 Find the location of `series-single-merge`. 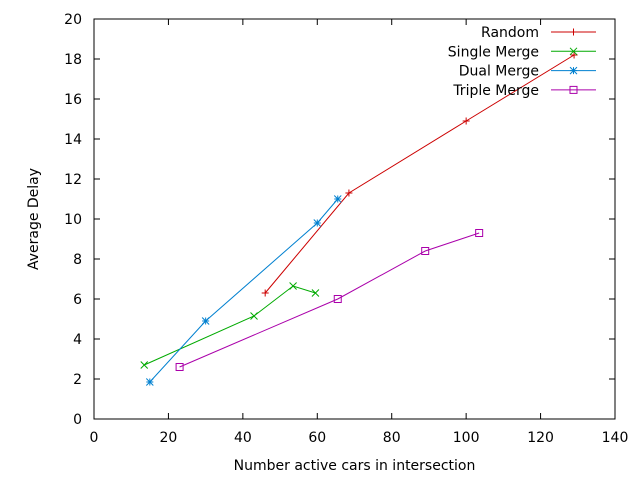

series-single-merge is located at coordinates (230, 325).